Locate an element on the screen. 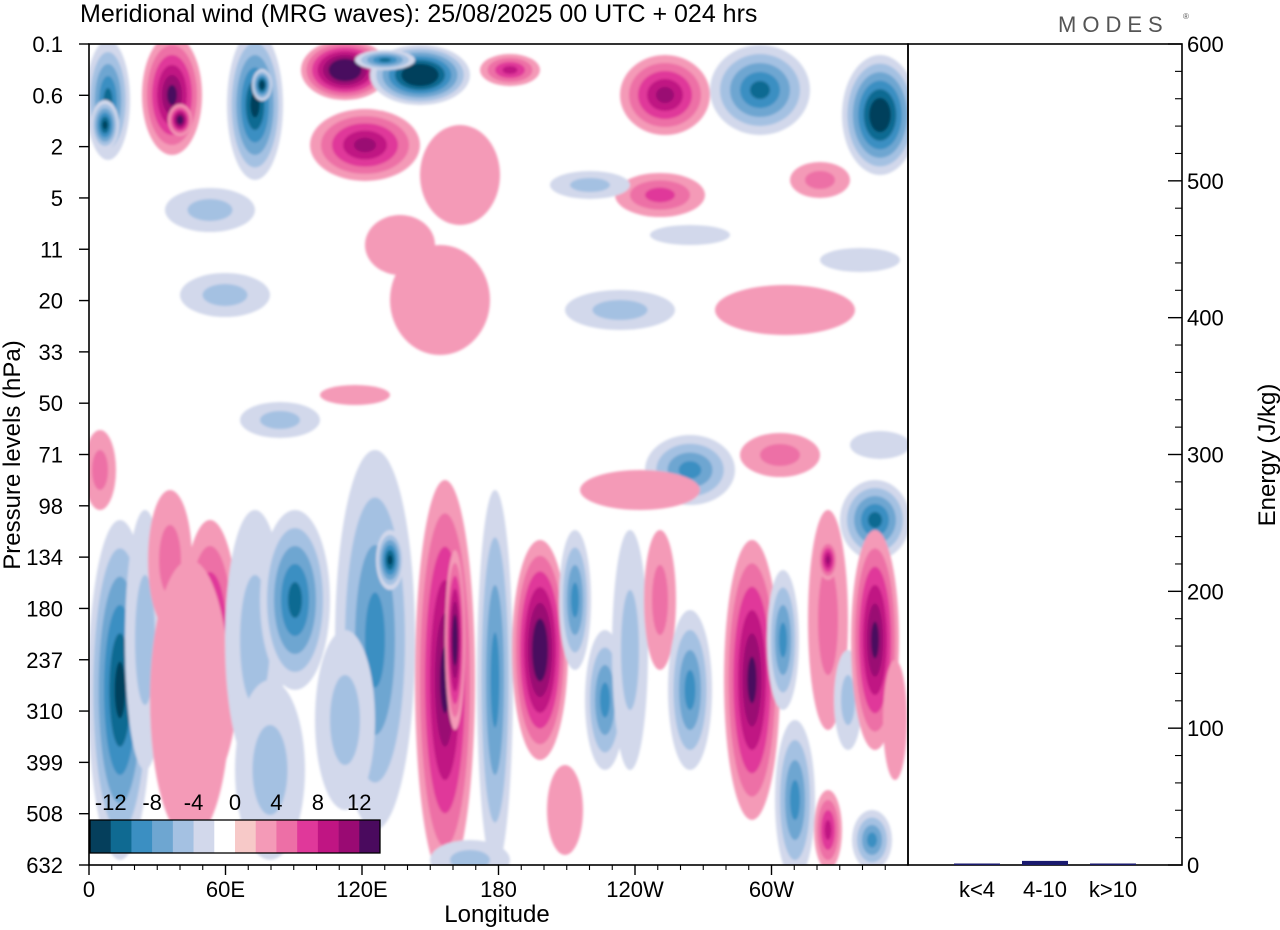 The width and height of the screenshot is (1280, 930). x-tick-label: 120E is located at coordinates (361, 889).